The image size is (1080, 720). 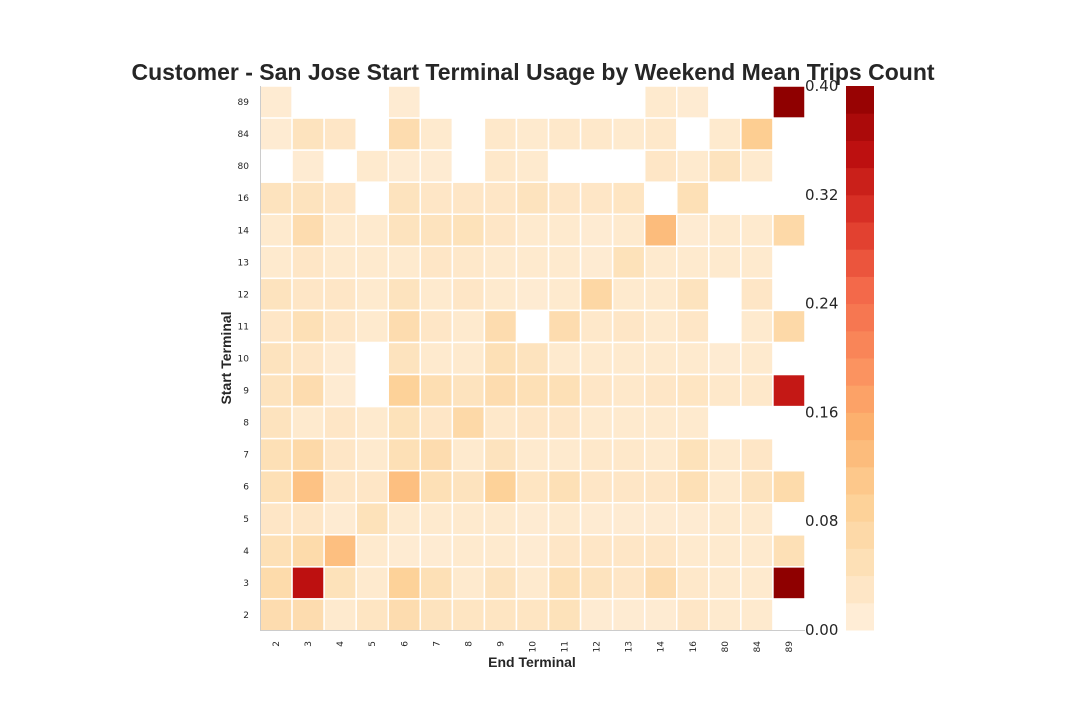 What do you see at coordinates (566, 646) in the screenshot?
I see `x-tick-label: 11` at bounding box center [566, 646].